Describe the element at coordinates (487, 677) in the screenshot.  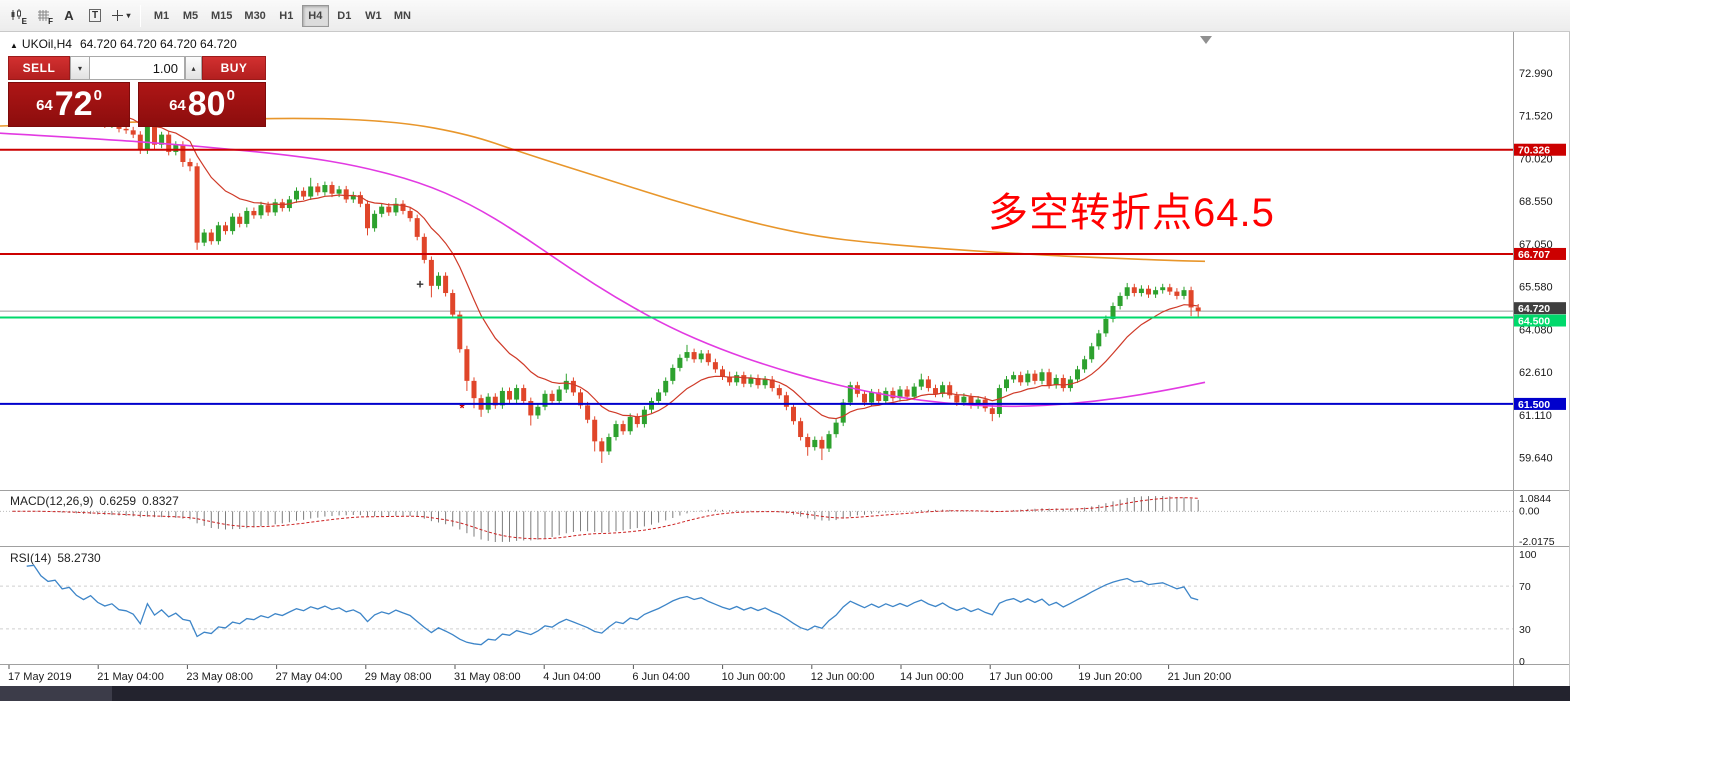
I see `svg-text: 31 May 08:00` at that location.